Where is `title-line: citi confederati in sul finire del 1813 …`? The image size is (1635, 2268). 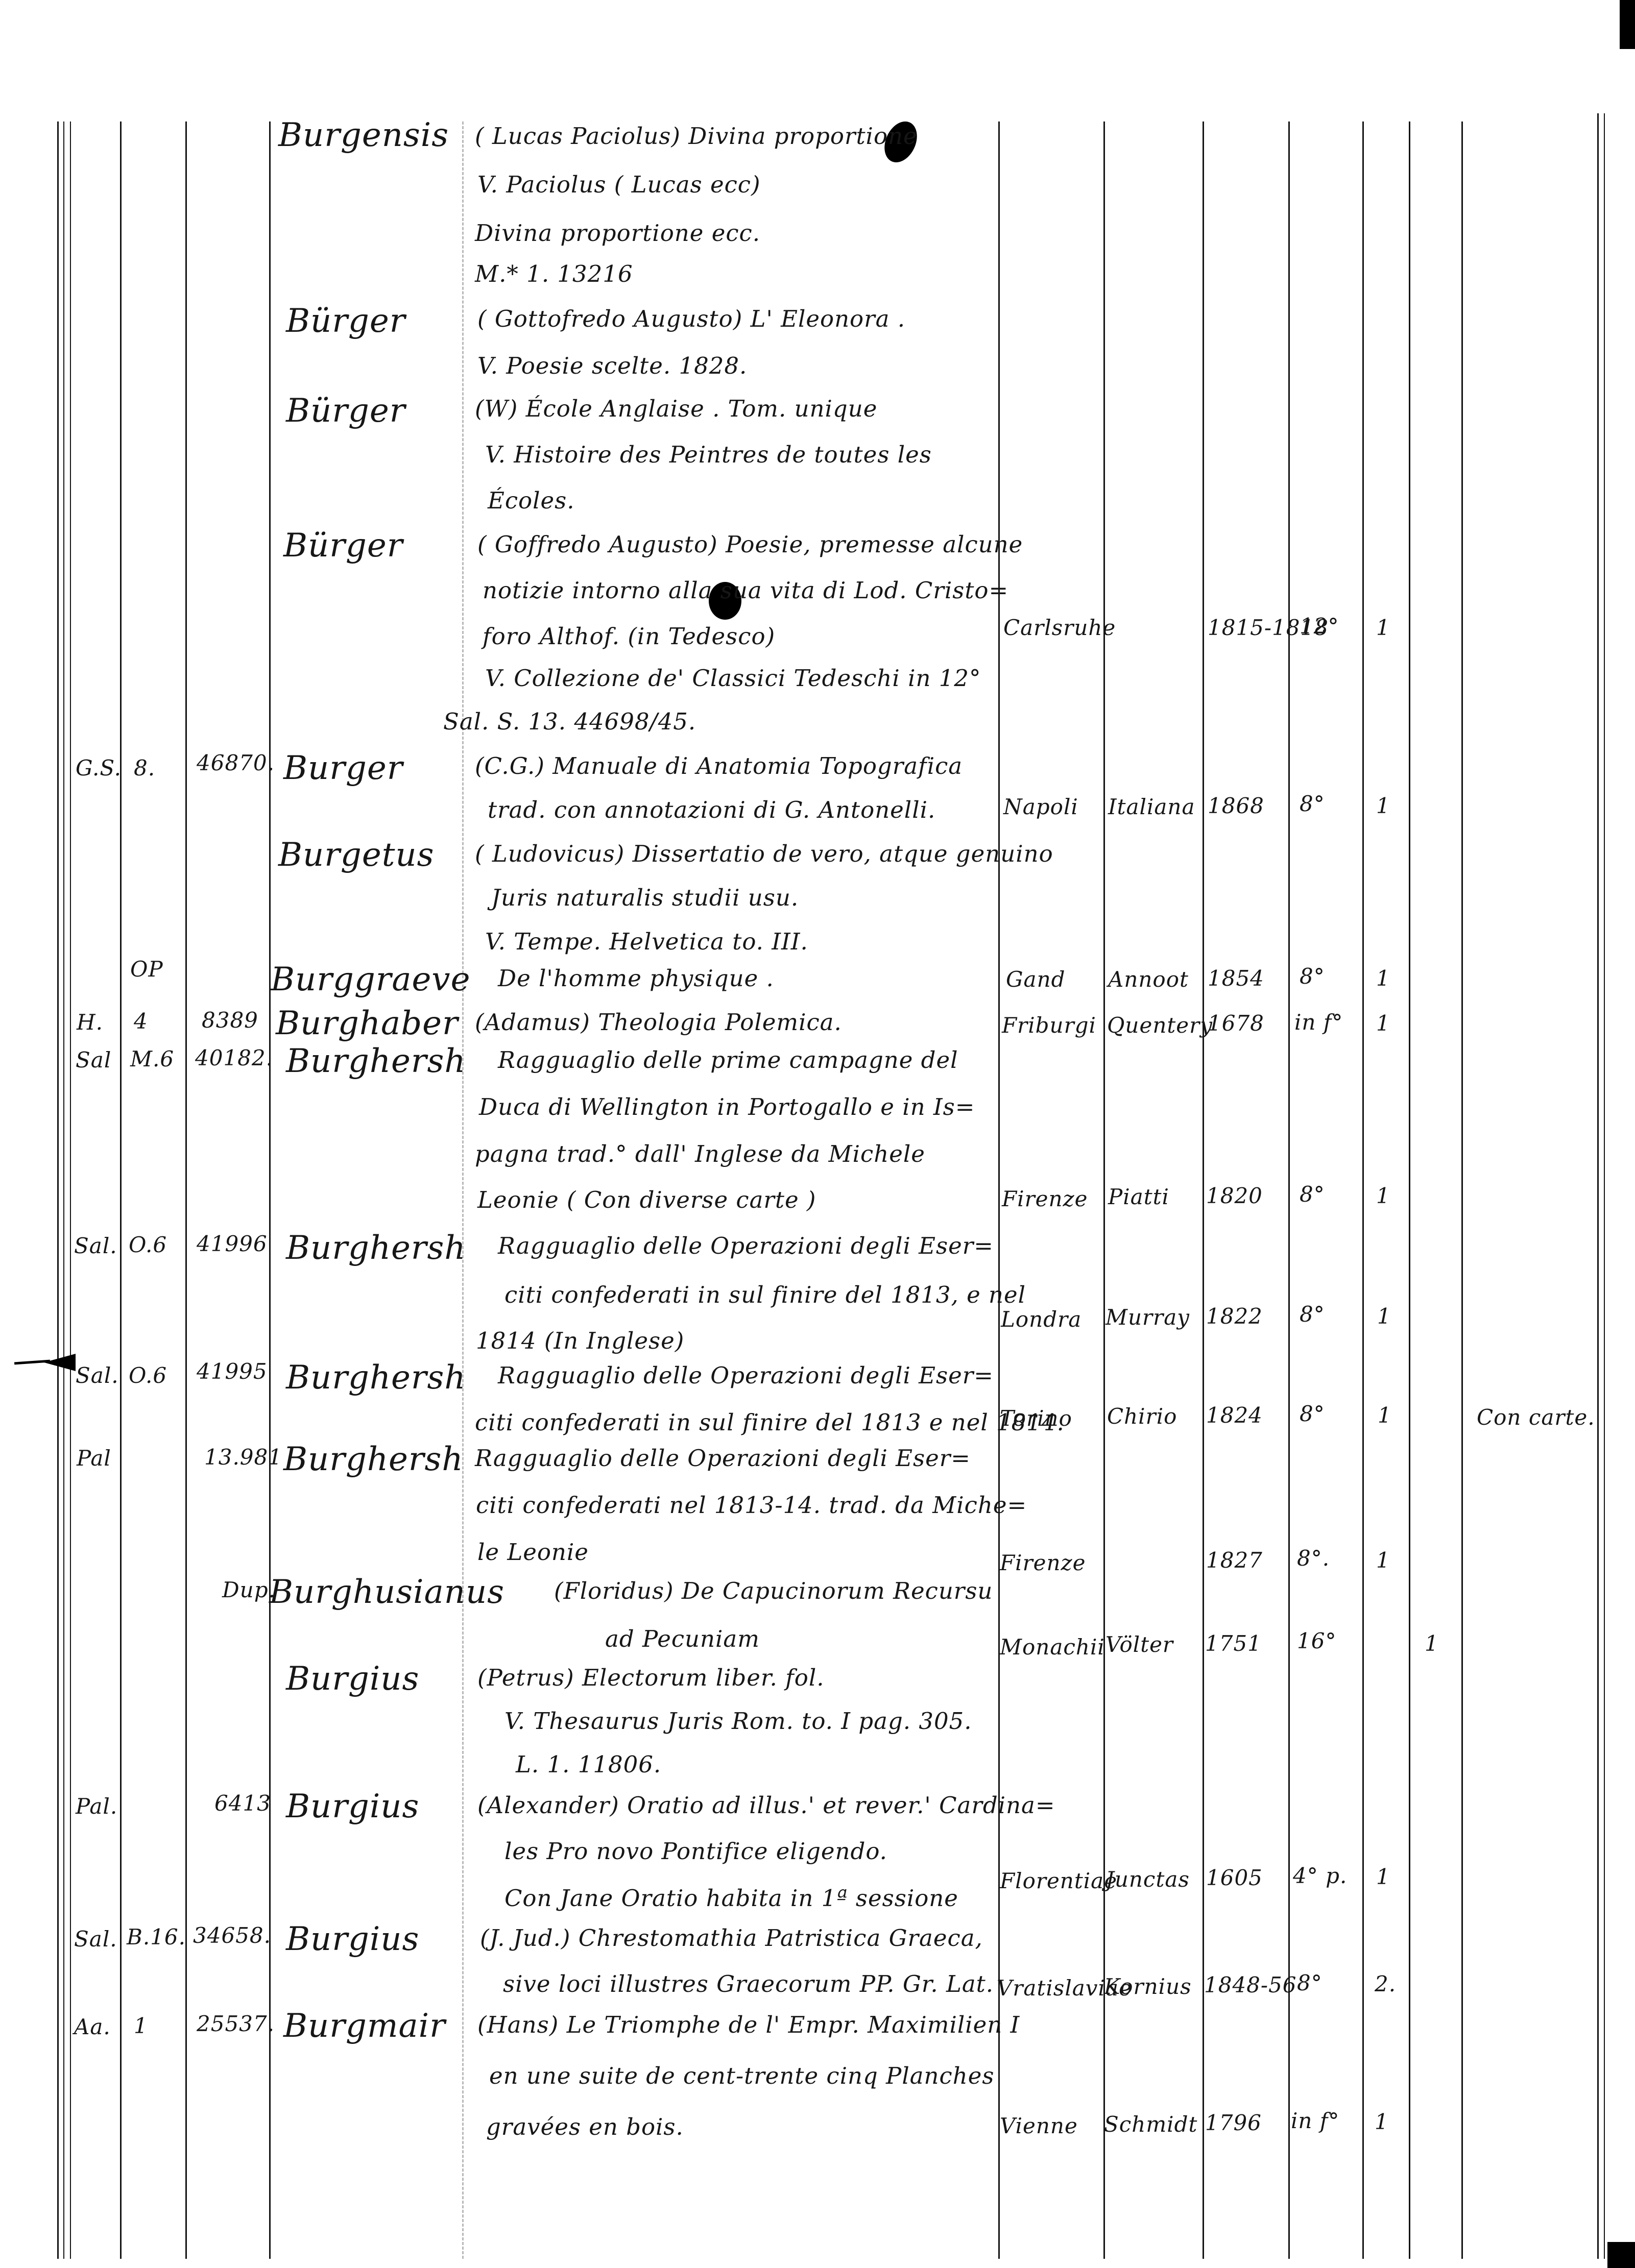 title-line: citi confederati in sul finire del 1813 … is located at coordinates (770, 1423).